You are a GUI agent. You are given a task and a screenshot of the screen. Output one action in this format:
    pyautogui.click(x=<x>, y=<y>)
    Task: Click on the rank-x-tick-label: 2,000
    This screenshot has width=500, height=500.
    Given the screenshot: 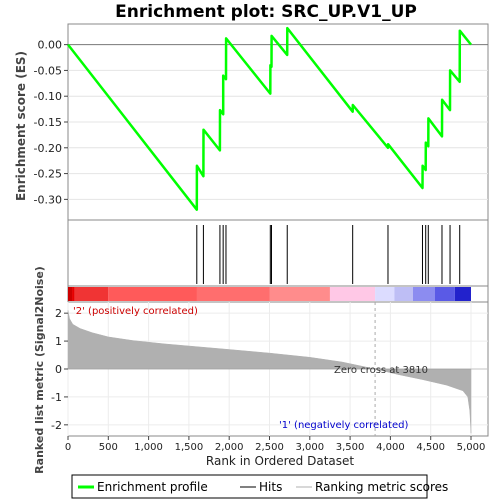 What is the action you would take?
    pyautogui.click(x=229, y=447)
    